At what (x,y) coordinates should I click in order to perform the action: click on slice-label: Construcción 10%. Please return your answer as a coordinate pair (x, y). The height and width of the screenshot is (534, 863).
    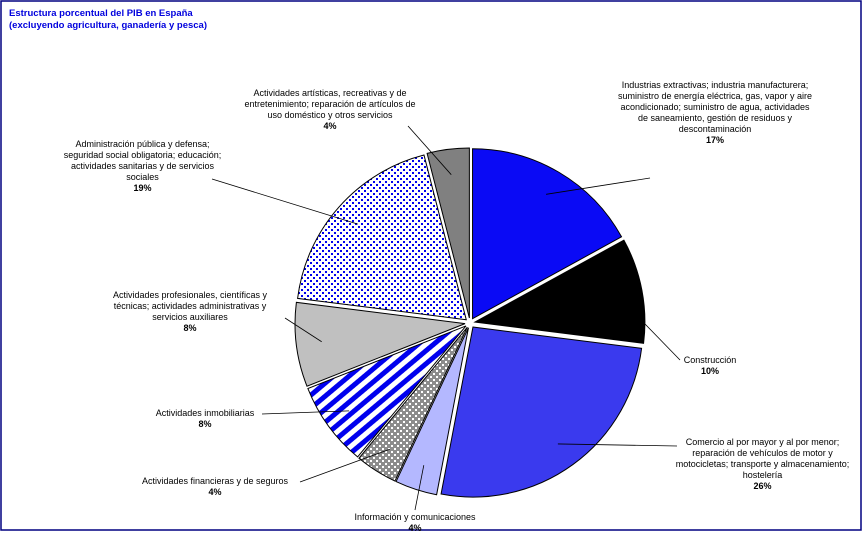
    Looking at the image, I should click on (710, 366).